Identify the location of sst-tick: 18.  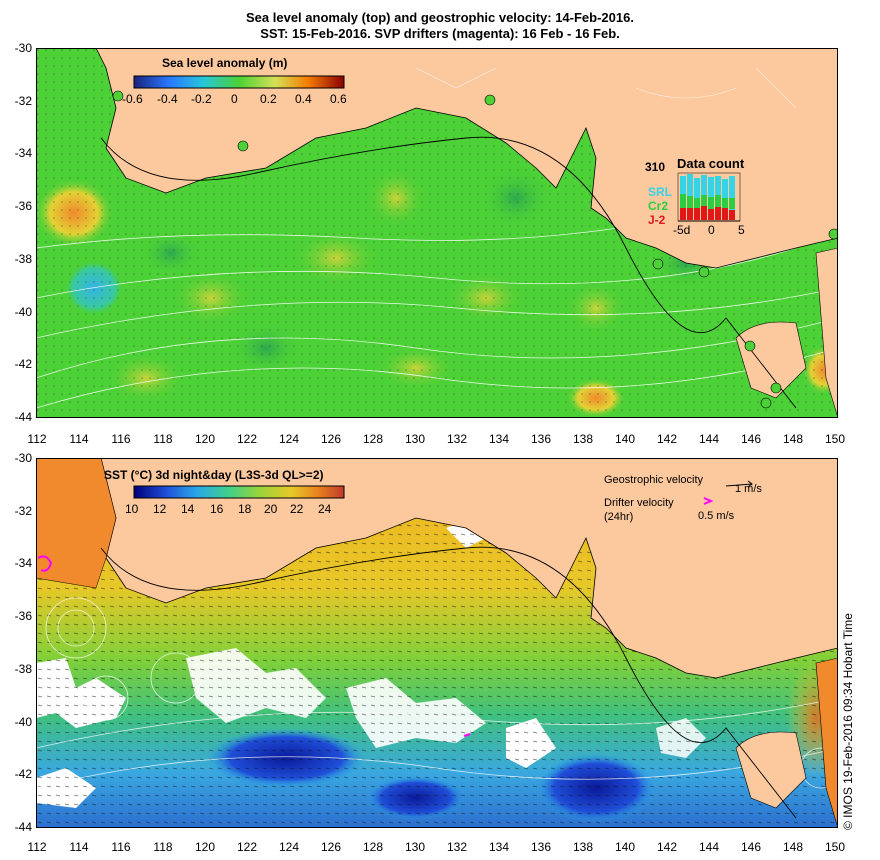
(245, 509).